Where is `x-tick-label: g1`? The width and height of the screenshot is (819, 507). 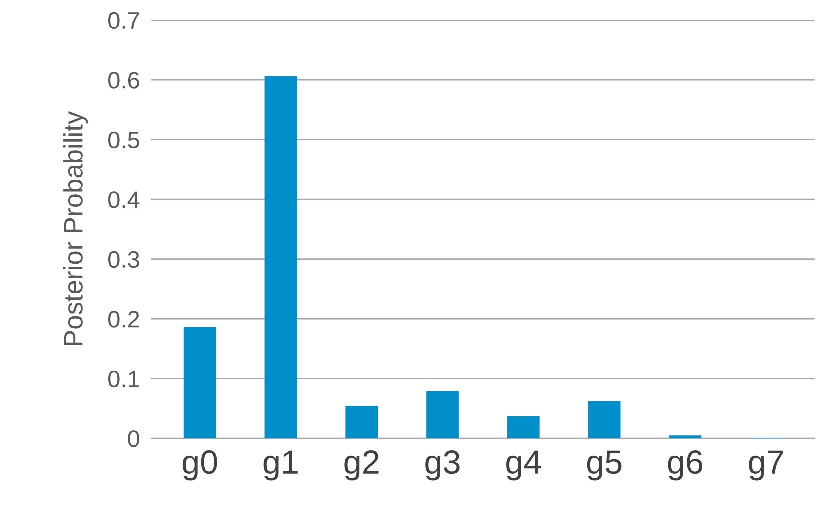
x-tick-label: g1 is located at coordinates (281, 465).